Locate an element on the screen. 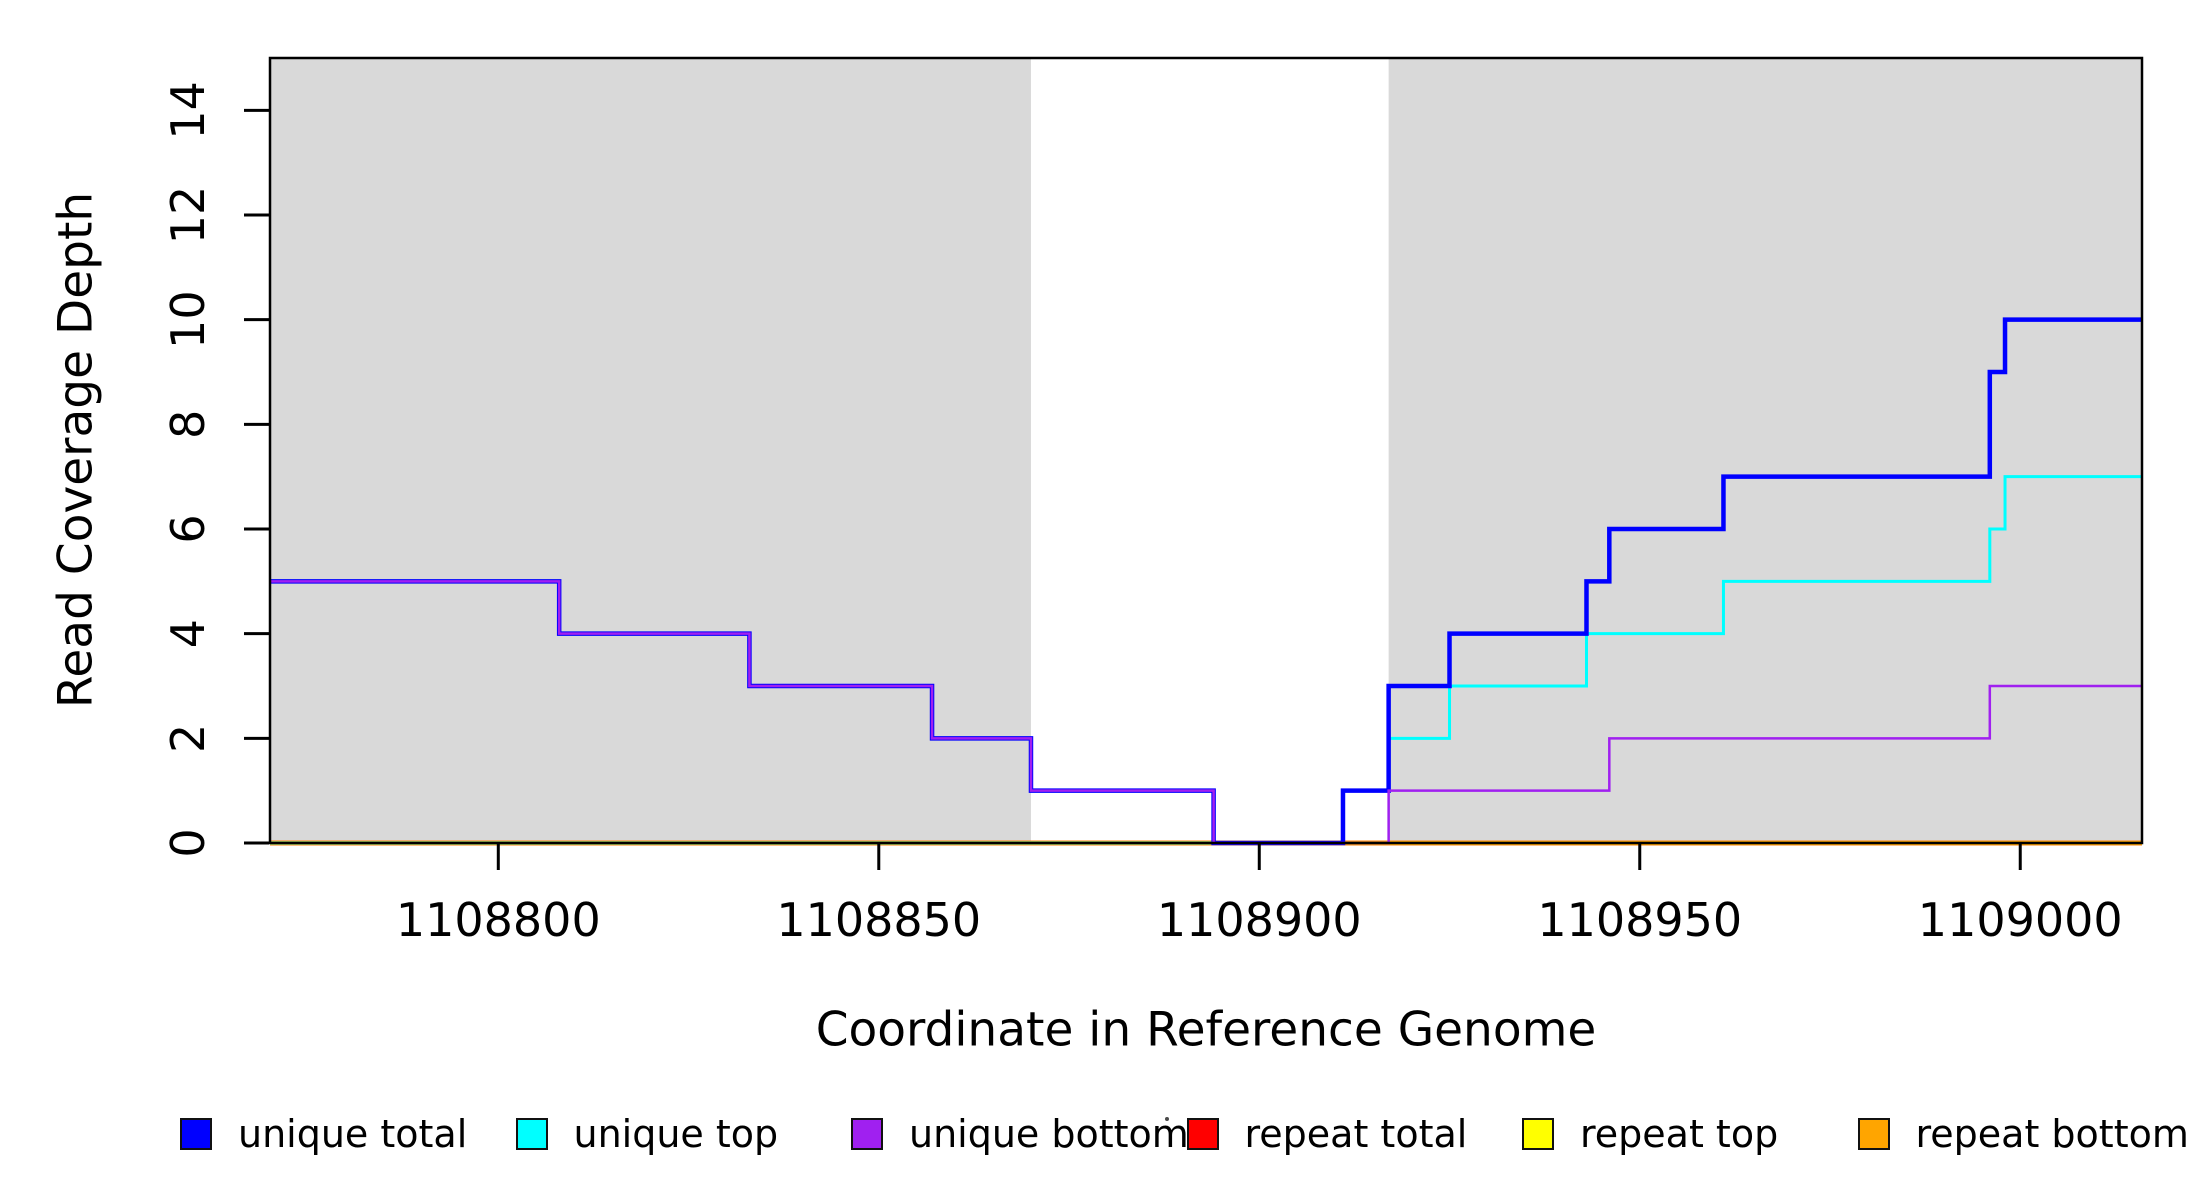 Image resolution: width=2200 pixels, height=1200 pixels. y-tick-label: 6 is located at coordinates (188, 528).